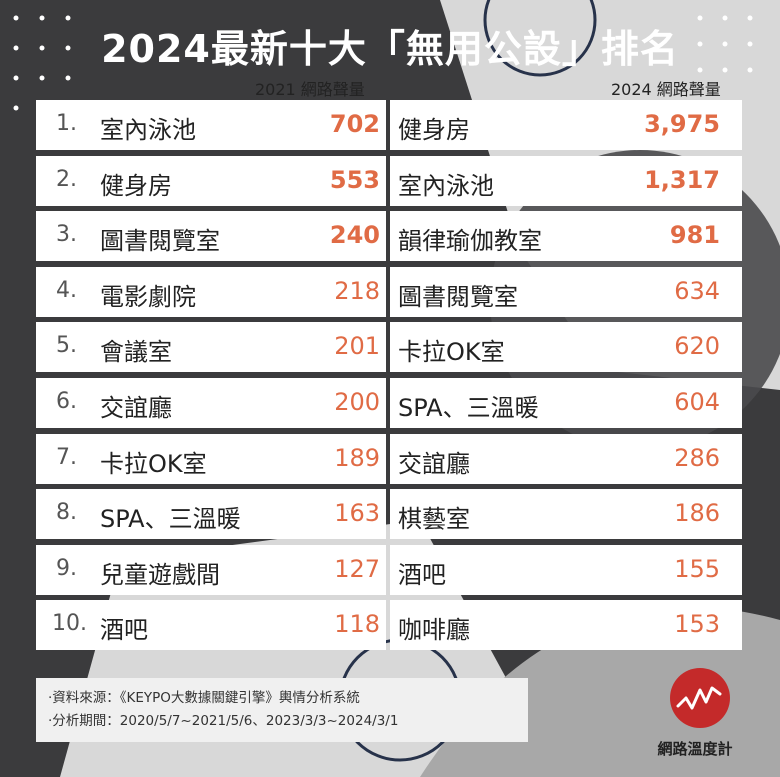 The height and width of the screenshot is (777, 780). Describe the element at coordinates (69, 623) in the screenshot. I see `rank-label: 10.` at that location.